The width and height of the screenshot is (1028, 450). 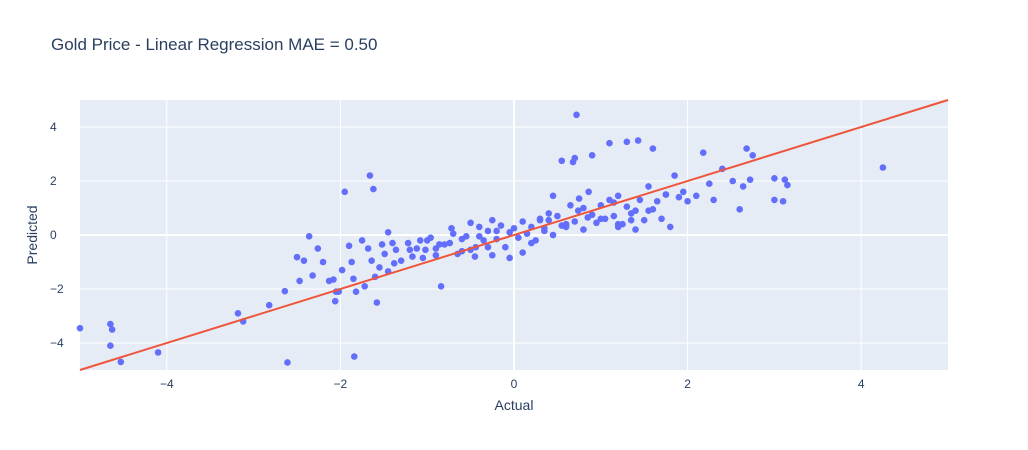 I want to click on y-tick-label: 0, so click(x=53, y=235).